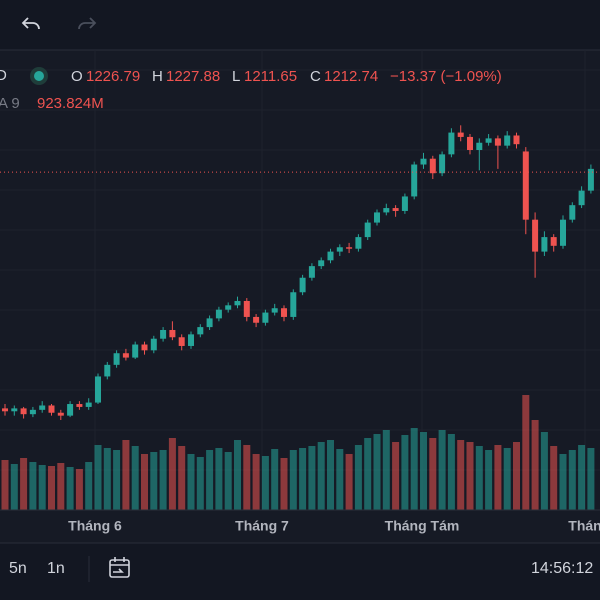  I want to click on range-button: 5n, so click(18, 568).